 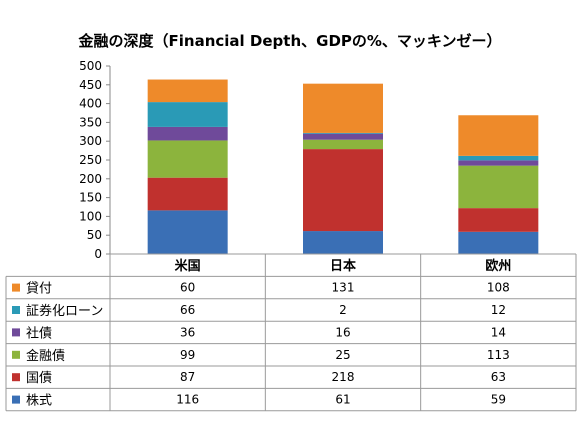 I want to click on data-value: 131, so click(x=343, y=288).